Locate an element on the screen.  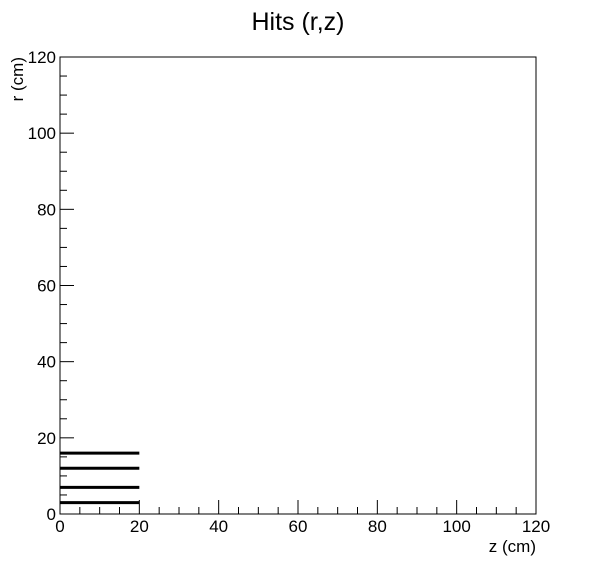
y-axis is located at coordinates (67, 285).